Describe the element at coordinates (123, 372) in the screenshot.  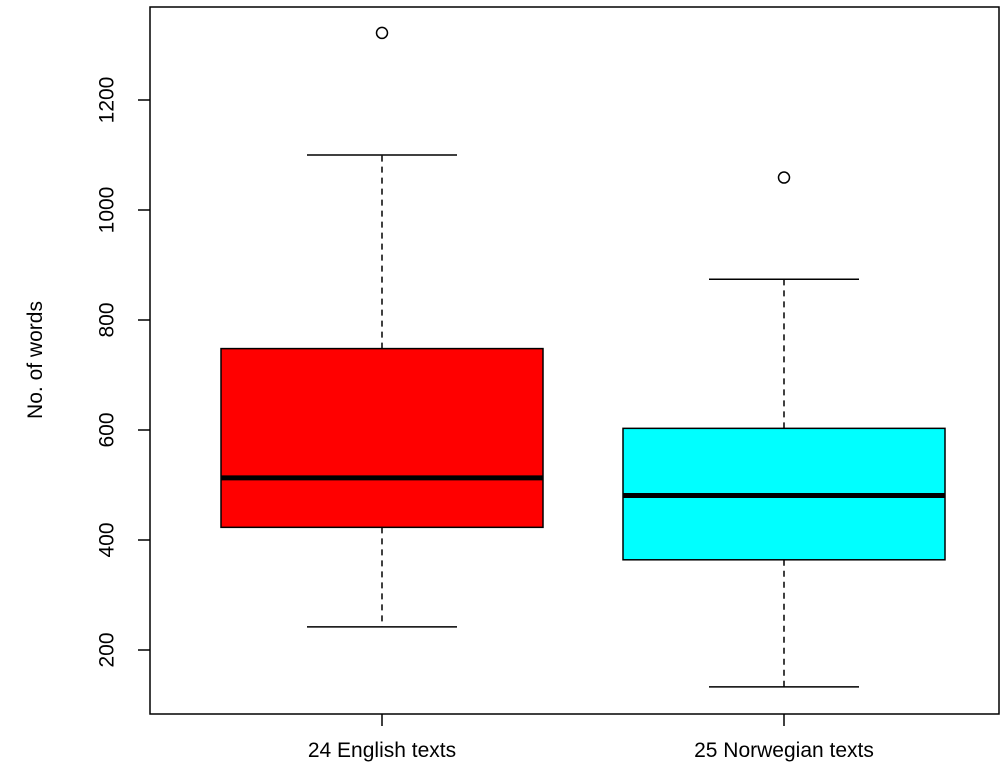
I see `y-axis: 200 400 600 800 1000 1200` at that location.